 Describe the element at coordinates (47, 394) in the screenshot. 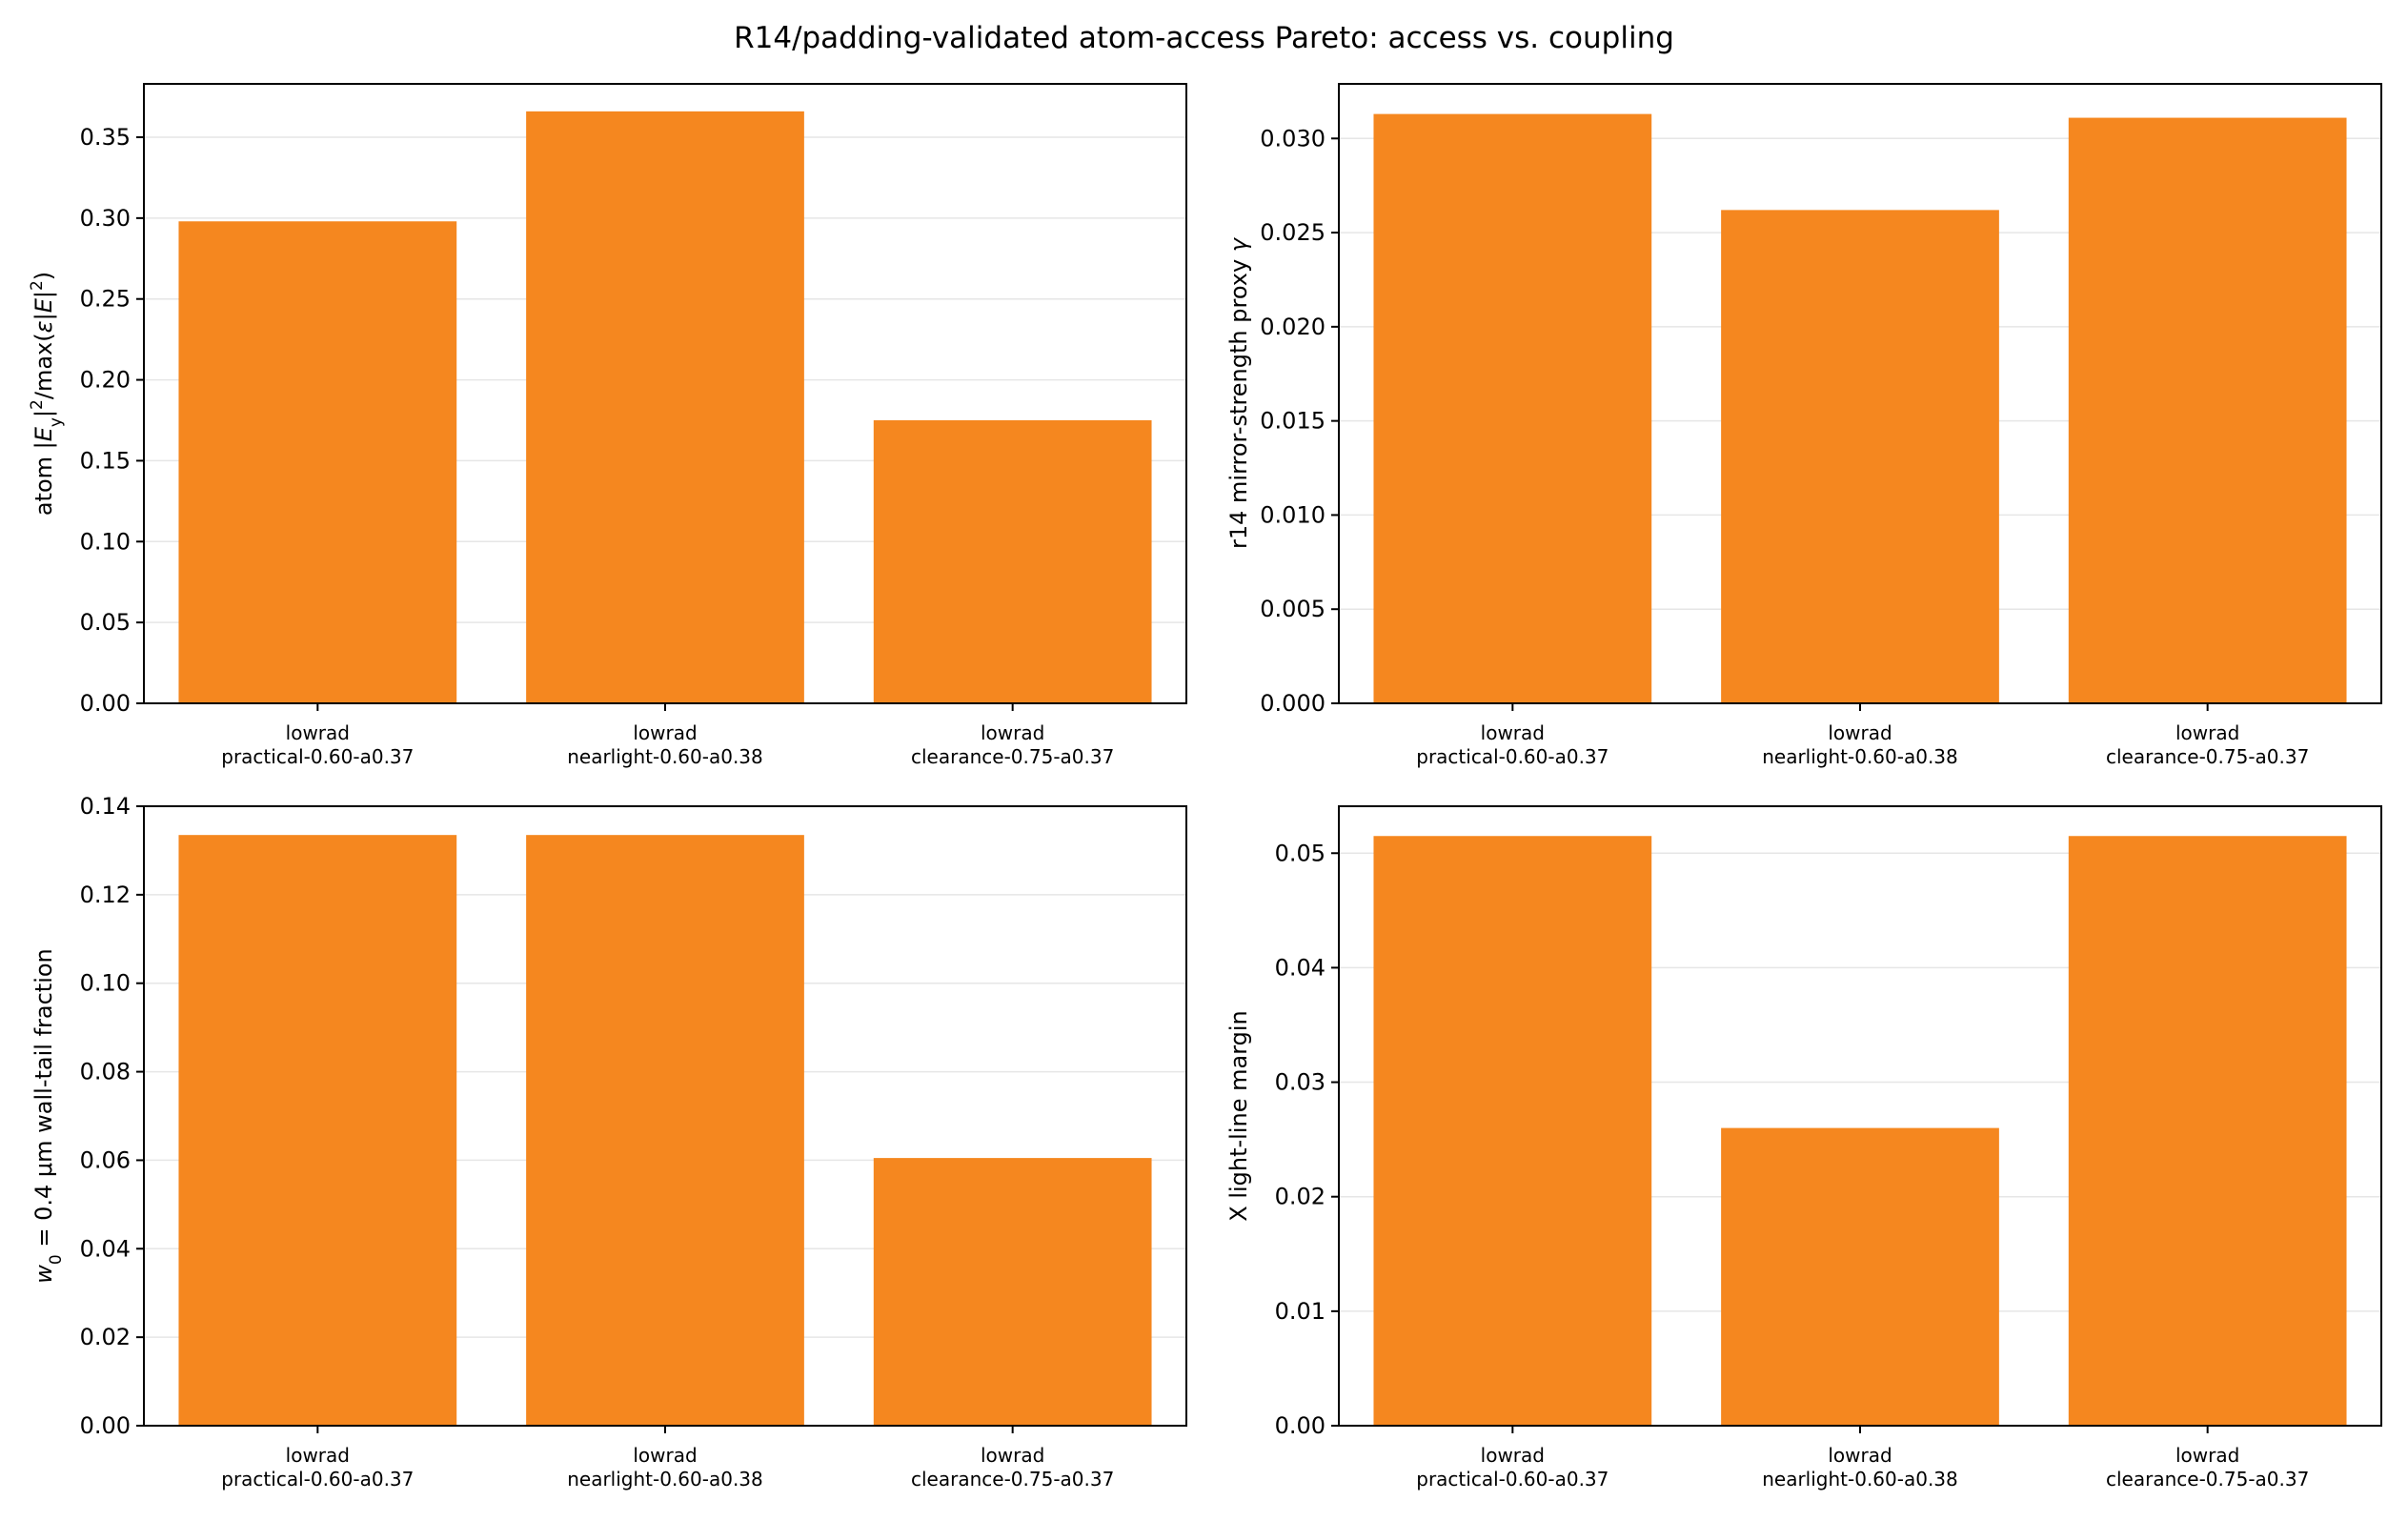

I see `y-axis-label: atom |Ey|2/max(ε|E|2)` at that location.